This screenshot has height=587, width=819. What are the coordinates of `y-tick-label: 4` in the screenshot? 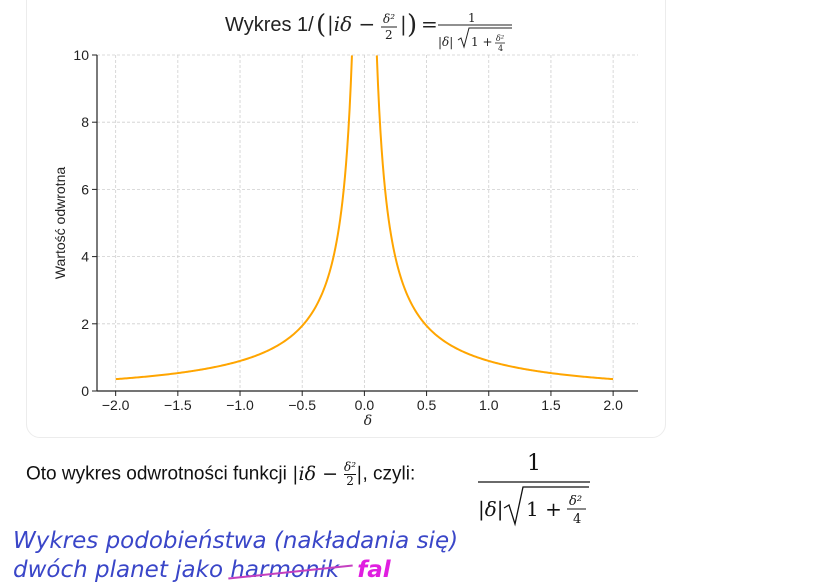 It's located at (85, 257).